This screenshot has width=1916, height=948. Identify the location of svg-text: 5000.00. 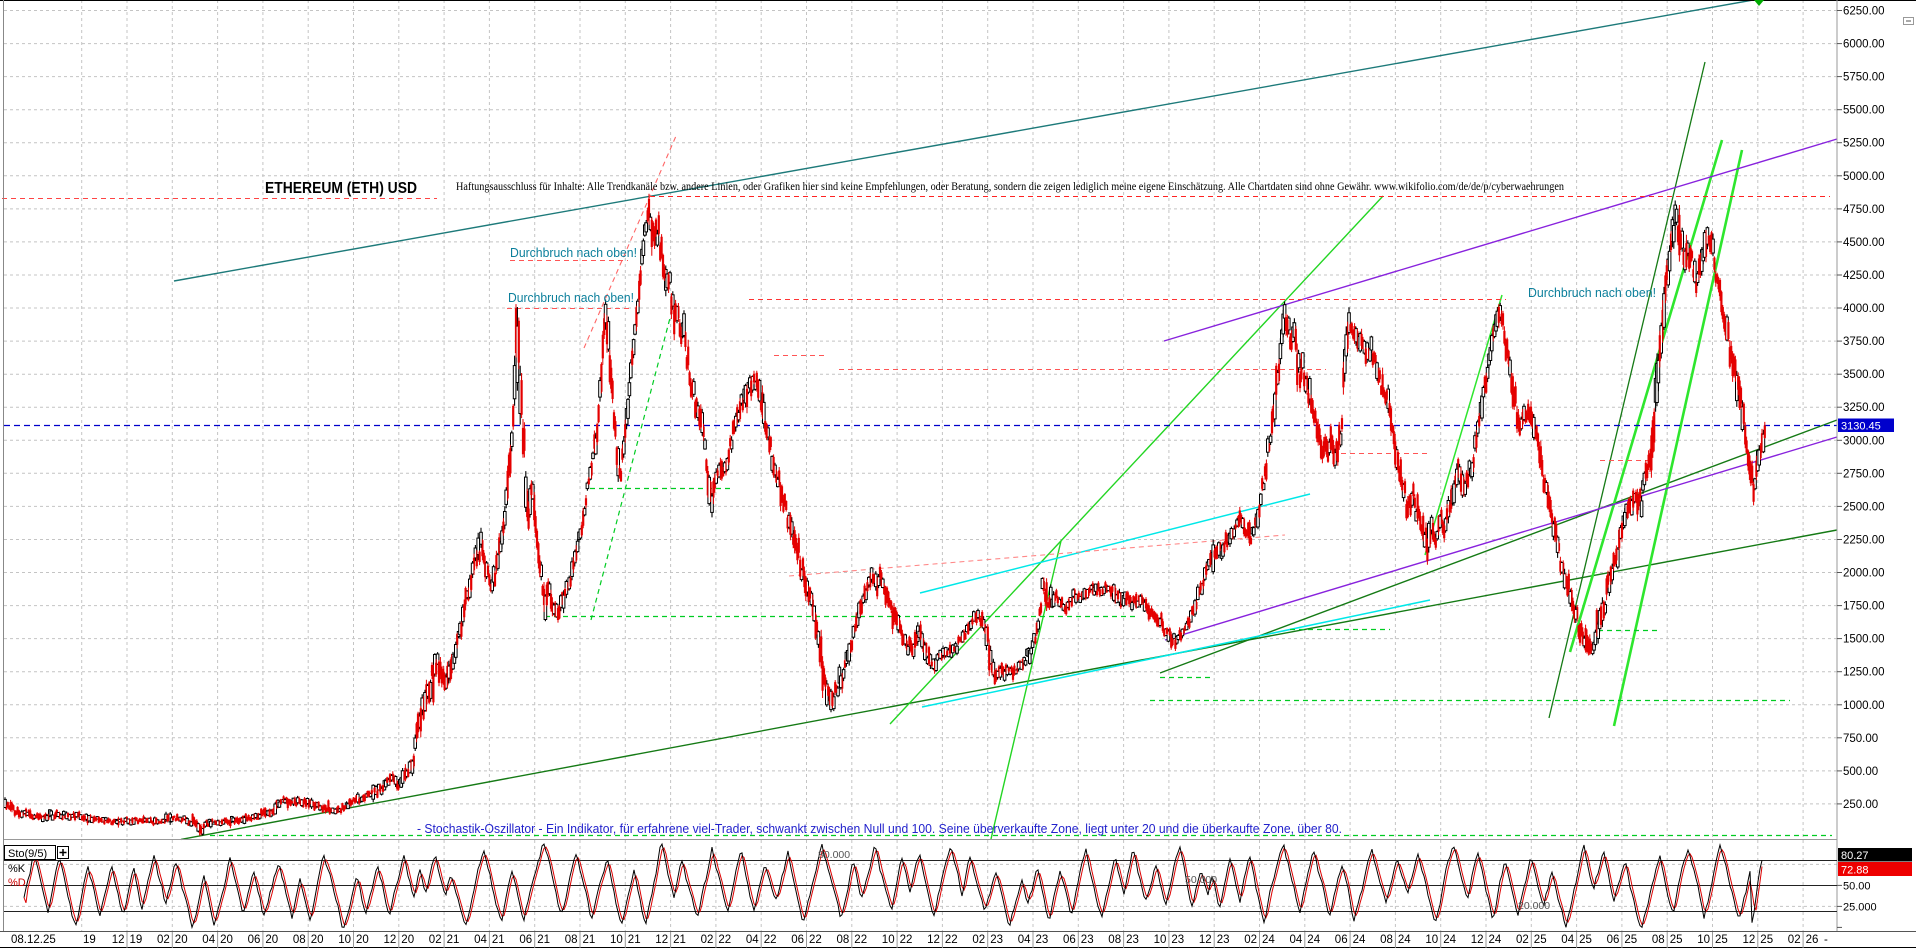
(1864, 177).